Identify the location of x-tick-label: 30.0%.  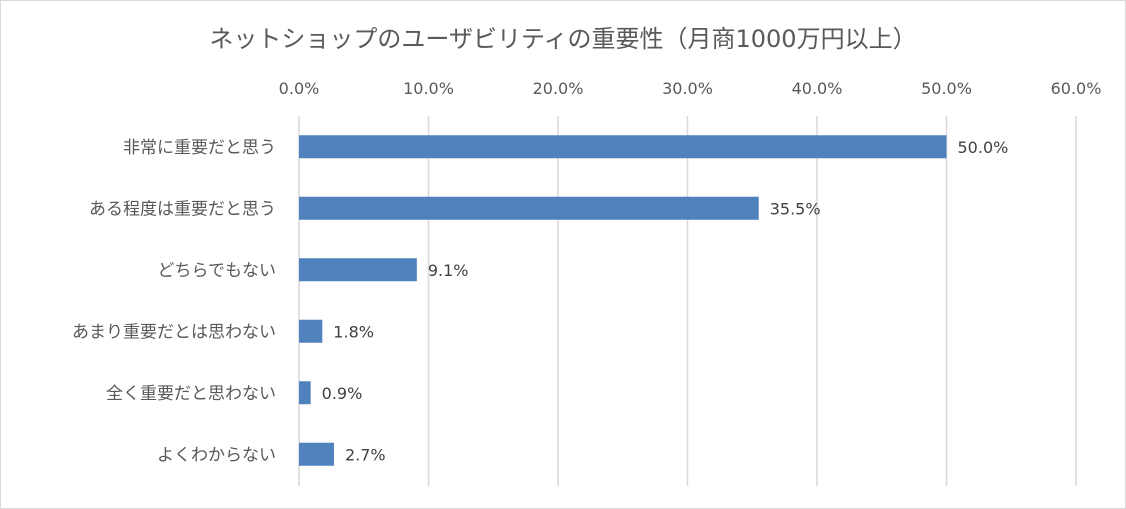
(687, 88).